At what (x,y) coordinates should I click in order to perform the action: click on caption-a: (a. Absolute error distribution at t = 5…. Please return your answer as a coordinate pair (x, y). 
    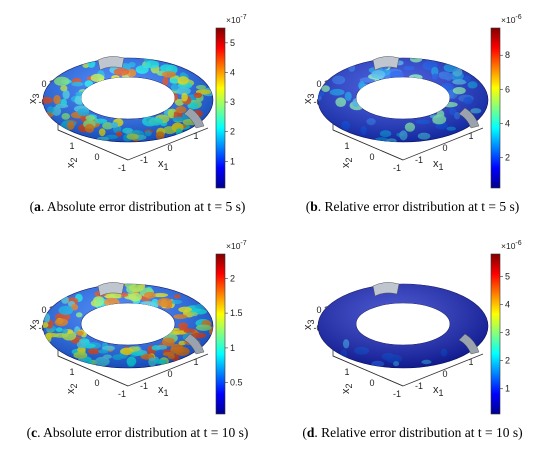
    Looking at the image, I should click on (137, 206).